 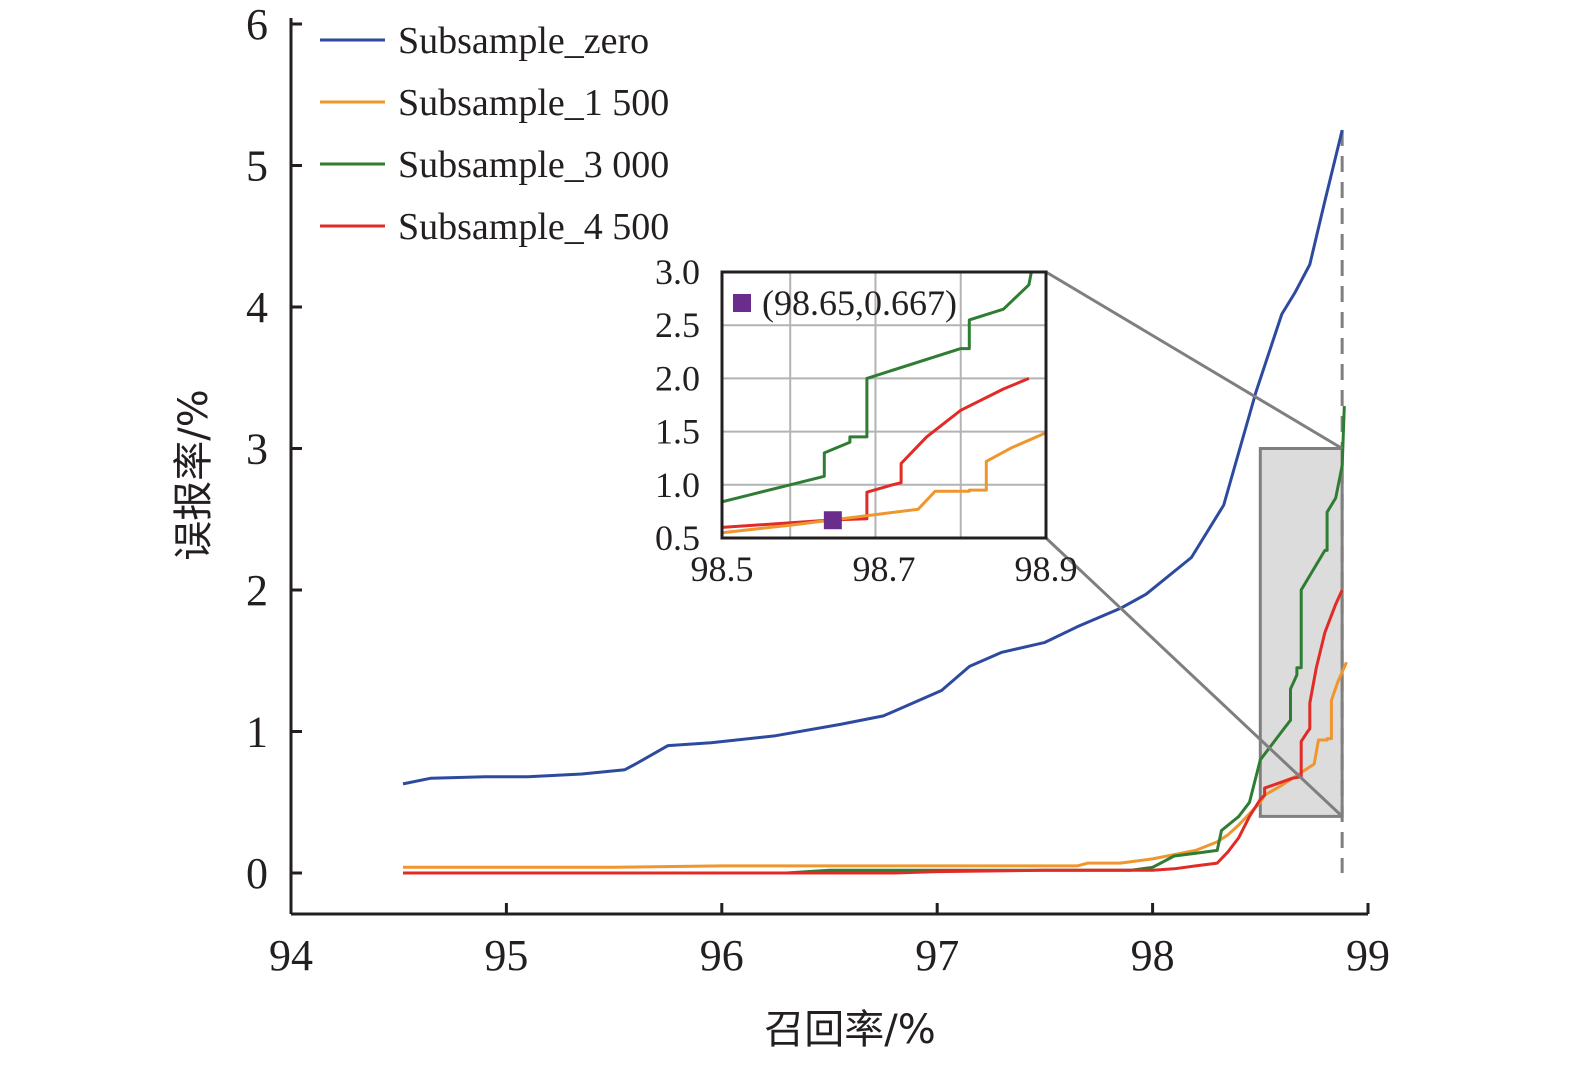 I want to click on y-tick-label: 6, so click(x=257, y=24).